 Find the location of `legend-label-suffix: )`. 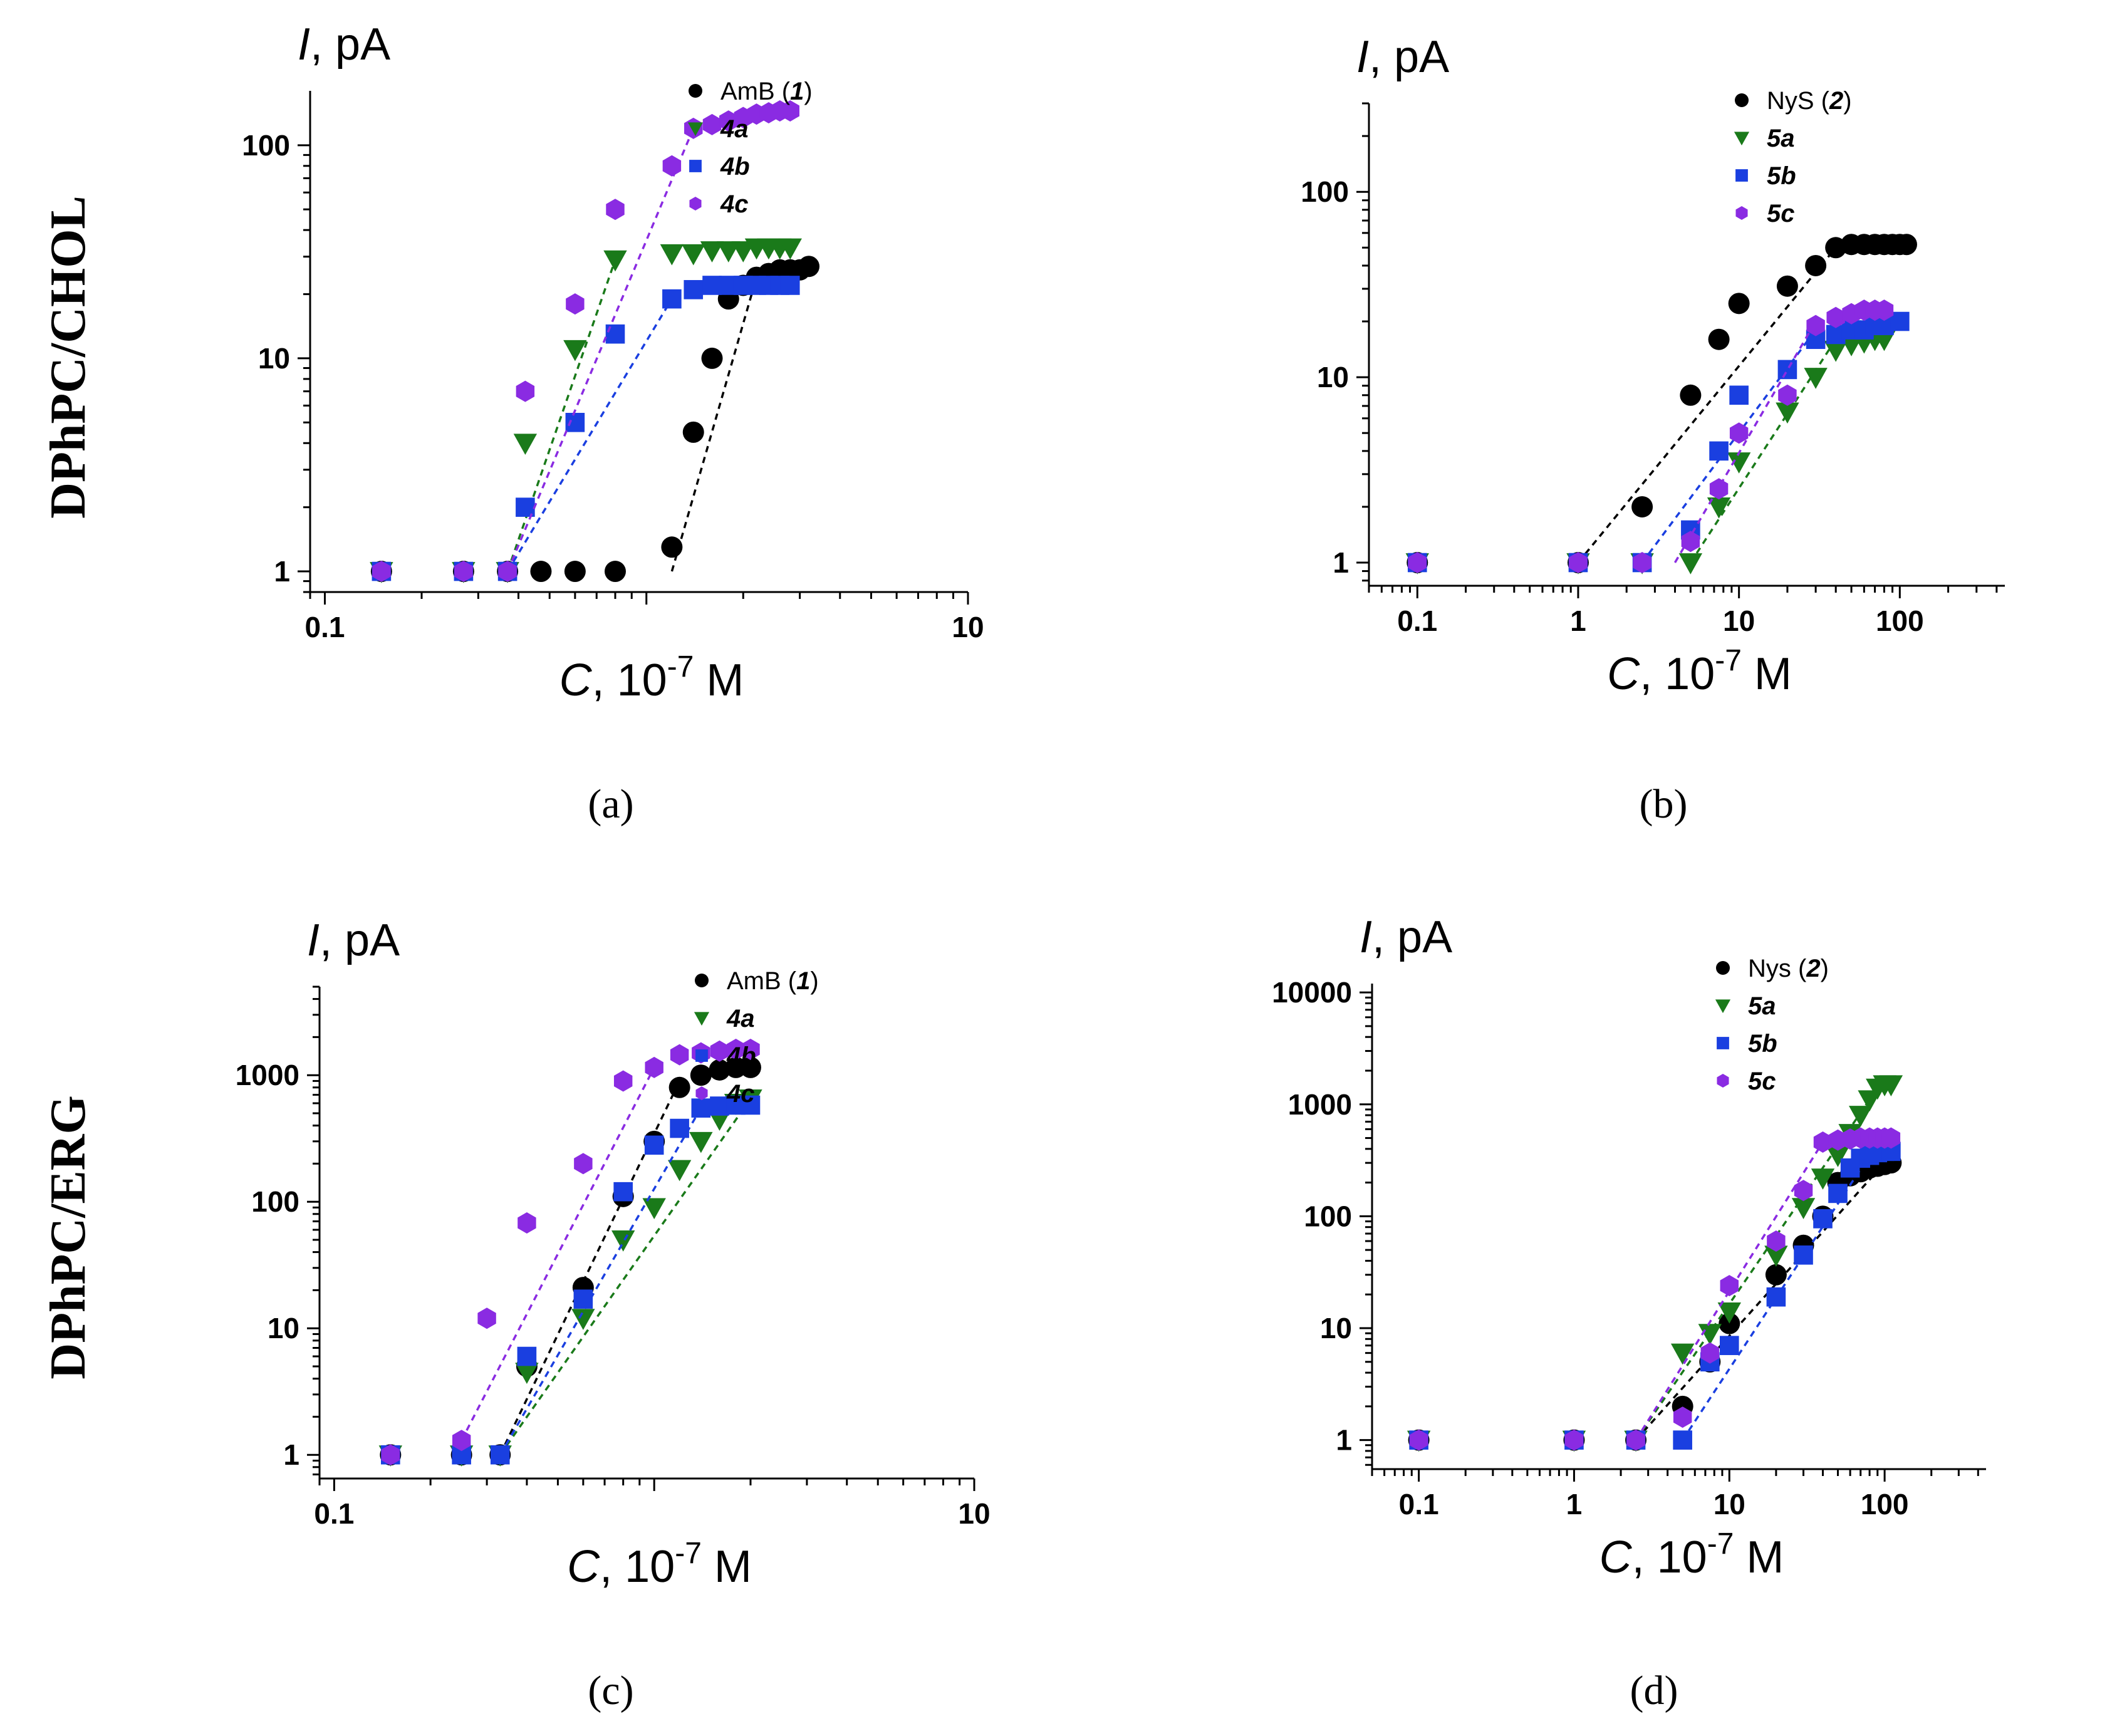

legend-label-suffix: ) is located at coordinates (814, 981).